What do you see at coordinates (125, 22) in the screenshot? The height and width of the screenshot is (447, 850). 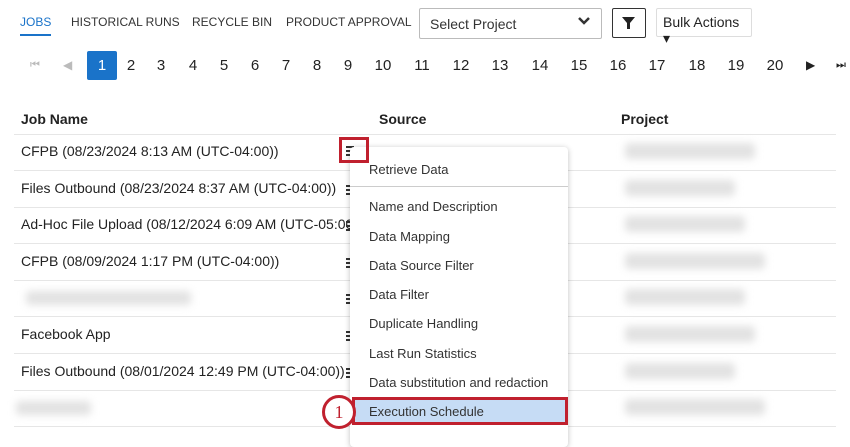 I see `tab-historical-runs: HISTORICAL RUNS` at bounding box center [125, 22].